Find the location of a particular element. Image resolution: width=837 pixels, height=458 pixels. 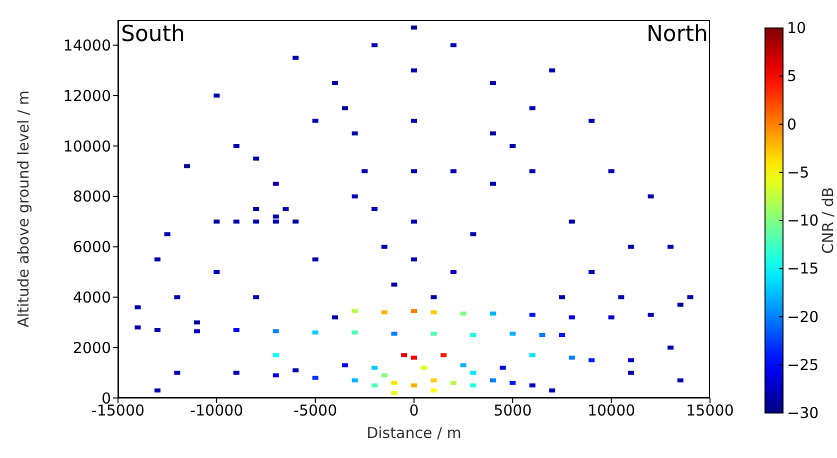

color-bar-label: 0 is located at coordinates (792, 124).